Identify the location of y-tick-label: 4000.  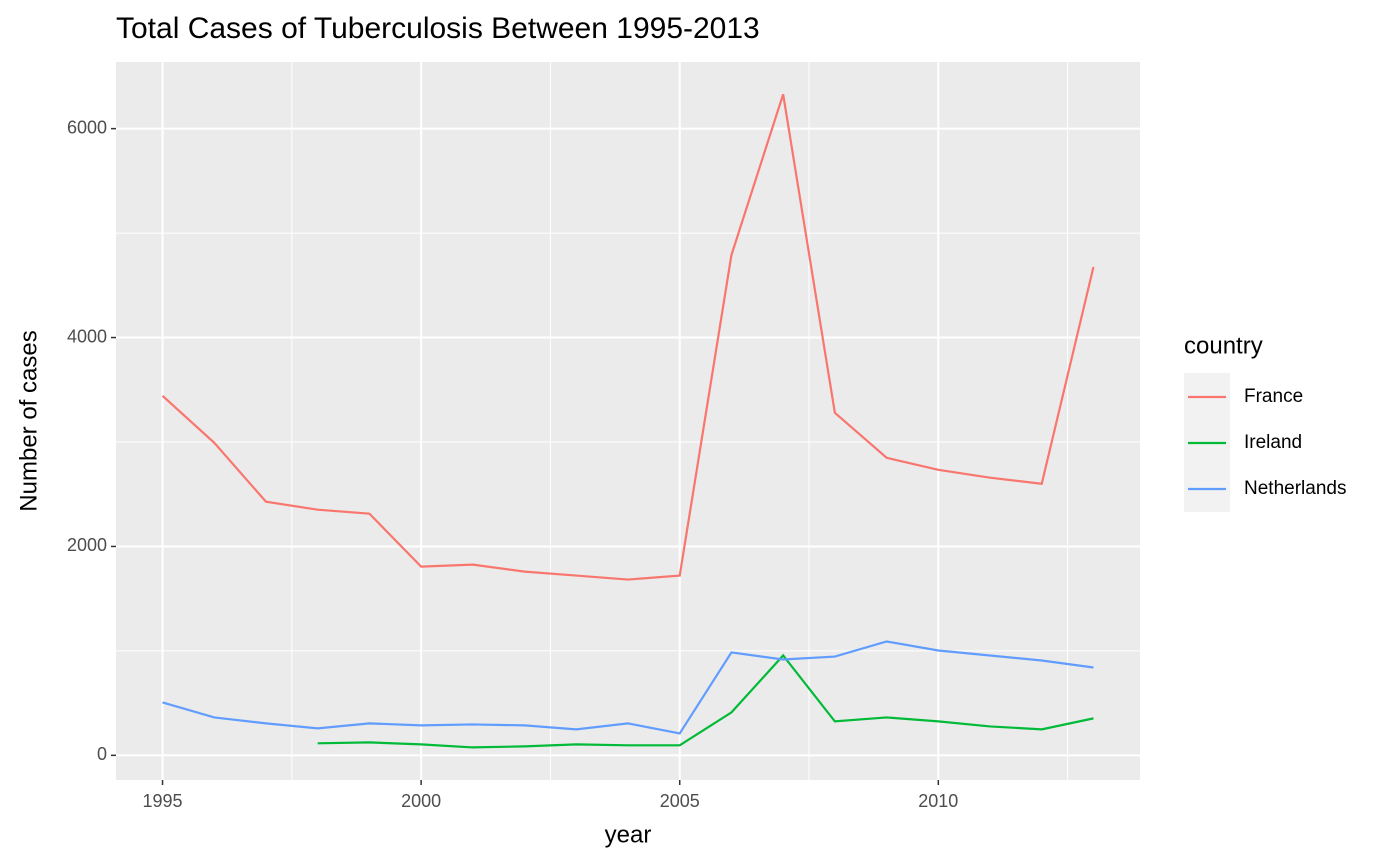
(87, 336).